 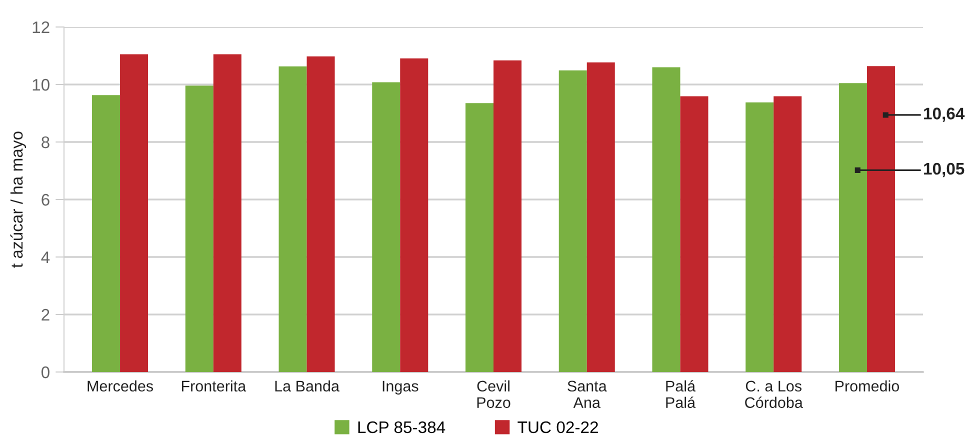 I want to click on y-tick-label: 4, so click(x=45, y=258).